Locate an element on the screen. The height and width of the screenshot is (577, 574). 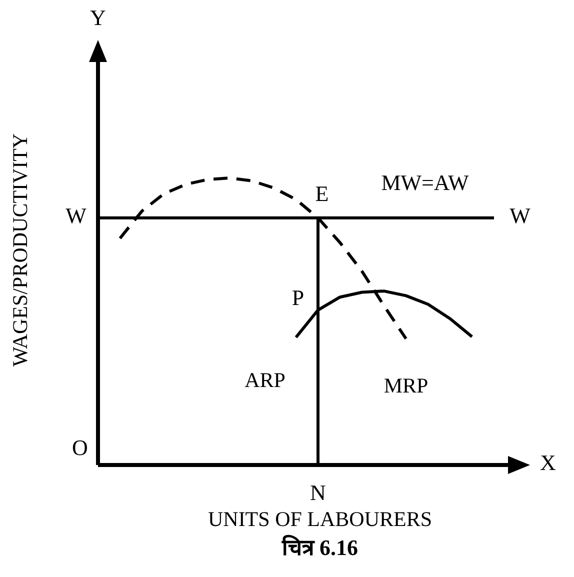
annotation: W is located at coordinates (520, 215).